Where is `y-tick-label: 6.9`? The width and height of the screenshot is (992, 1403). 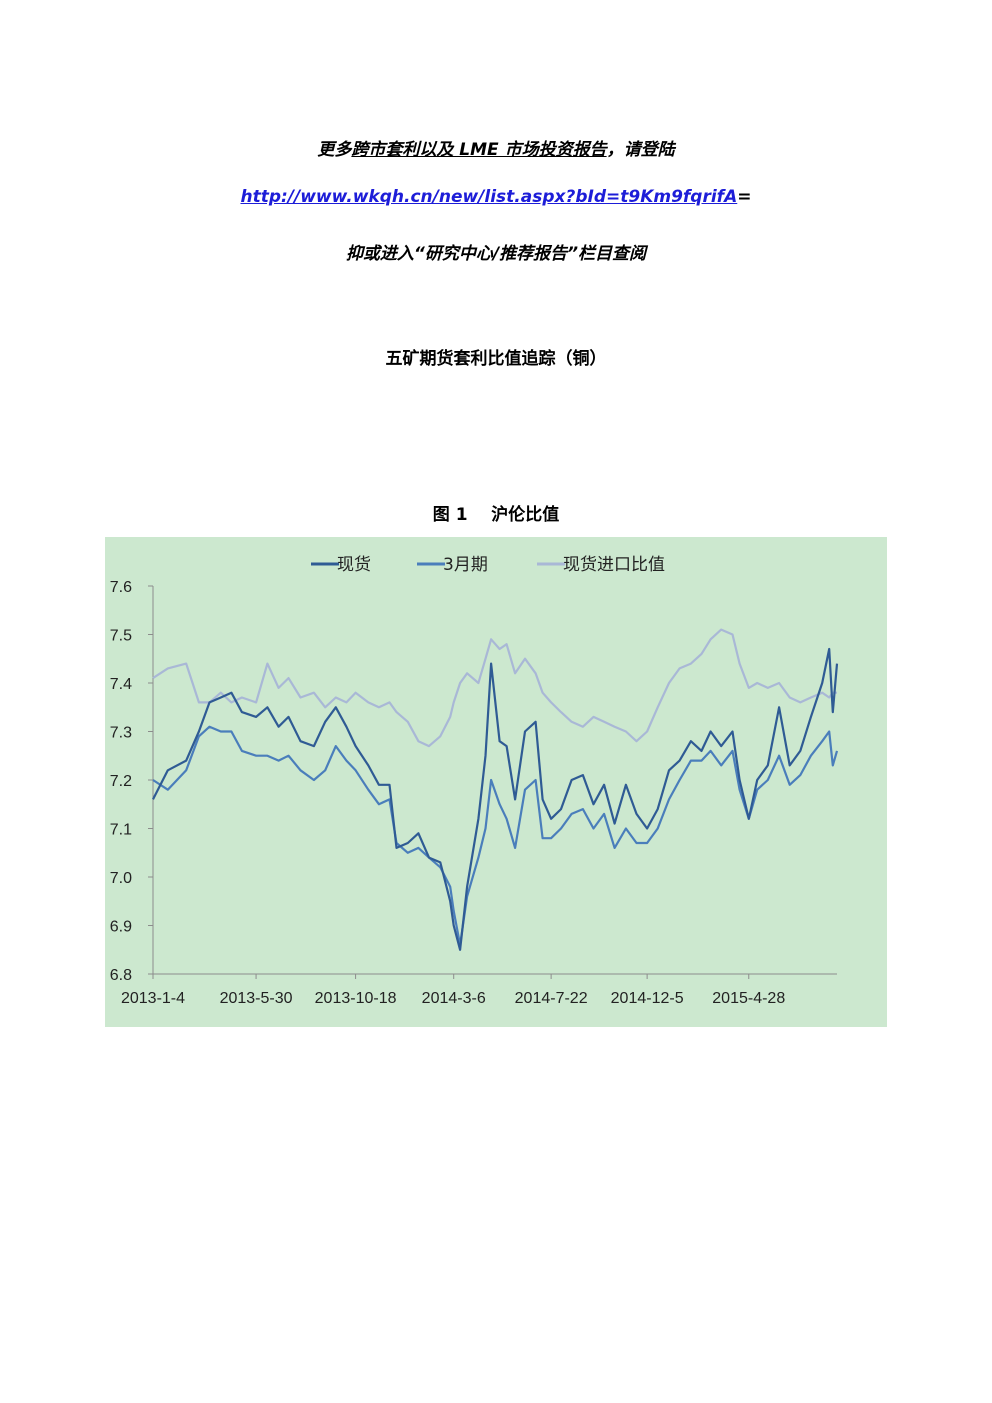 y-tick-label: 6.9 is located at coordinates (121, 927).